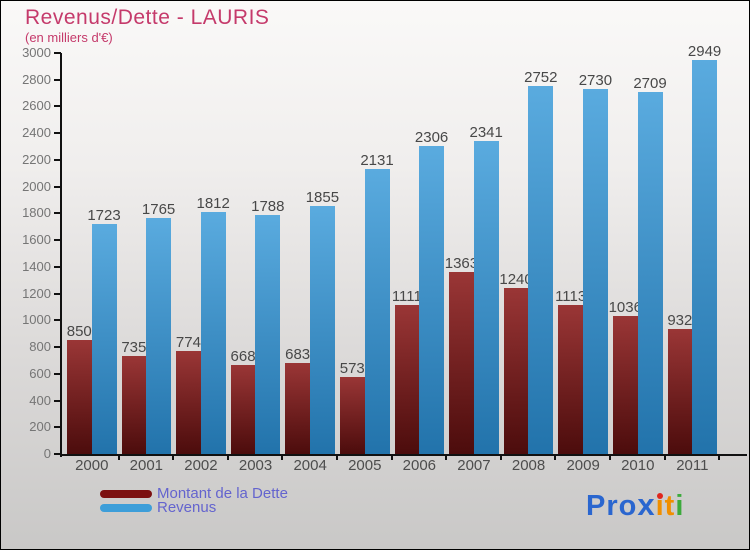 This screenshot has height=550, width=750. I want to click on logo-letter-0: P, so click(596, 506).